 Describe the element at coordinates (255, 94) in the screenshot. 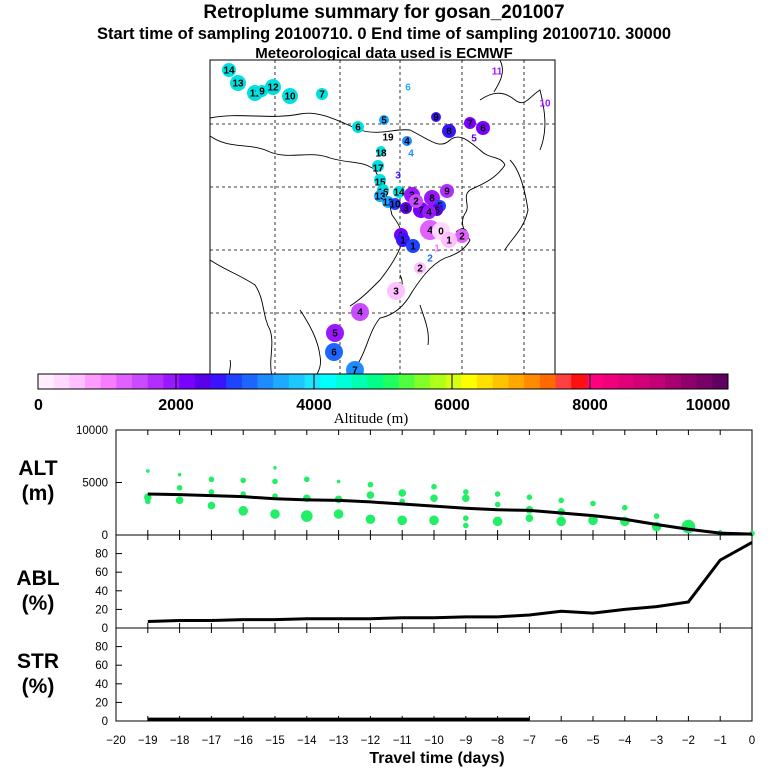

I see `trajectory-day-label: 11` at that location.